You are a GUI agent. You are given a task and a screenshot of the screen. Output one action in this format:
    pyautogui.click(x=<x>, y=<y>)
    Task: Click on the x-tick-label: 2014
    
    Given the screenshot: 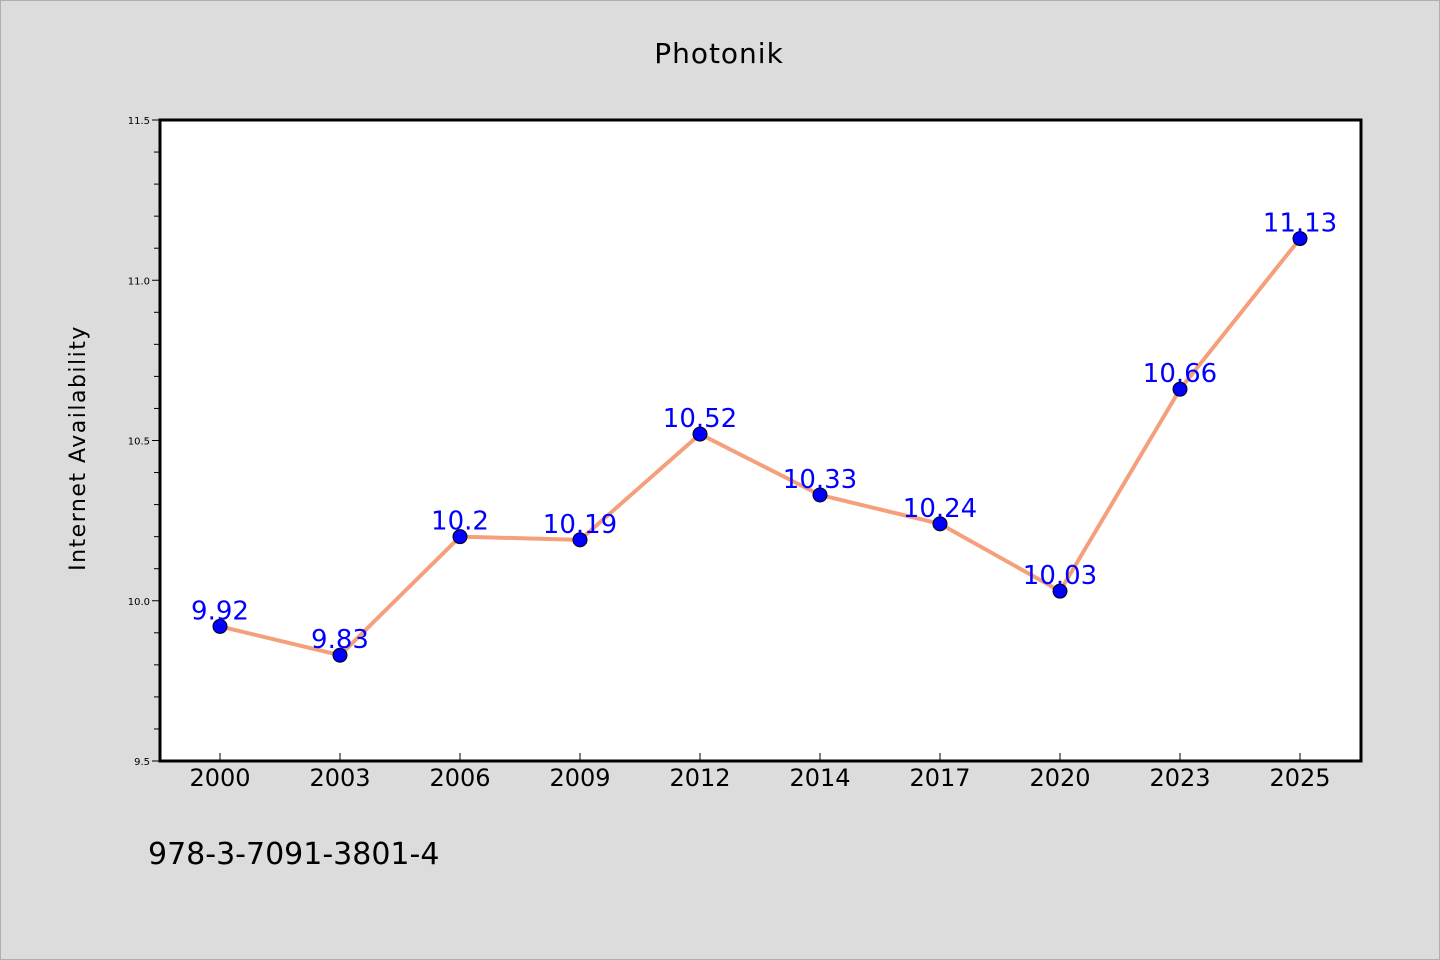 What is the action you would take?
    pyautogui.click(x=819, y=778)
    